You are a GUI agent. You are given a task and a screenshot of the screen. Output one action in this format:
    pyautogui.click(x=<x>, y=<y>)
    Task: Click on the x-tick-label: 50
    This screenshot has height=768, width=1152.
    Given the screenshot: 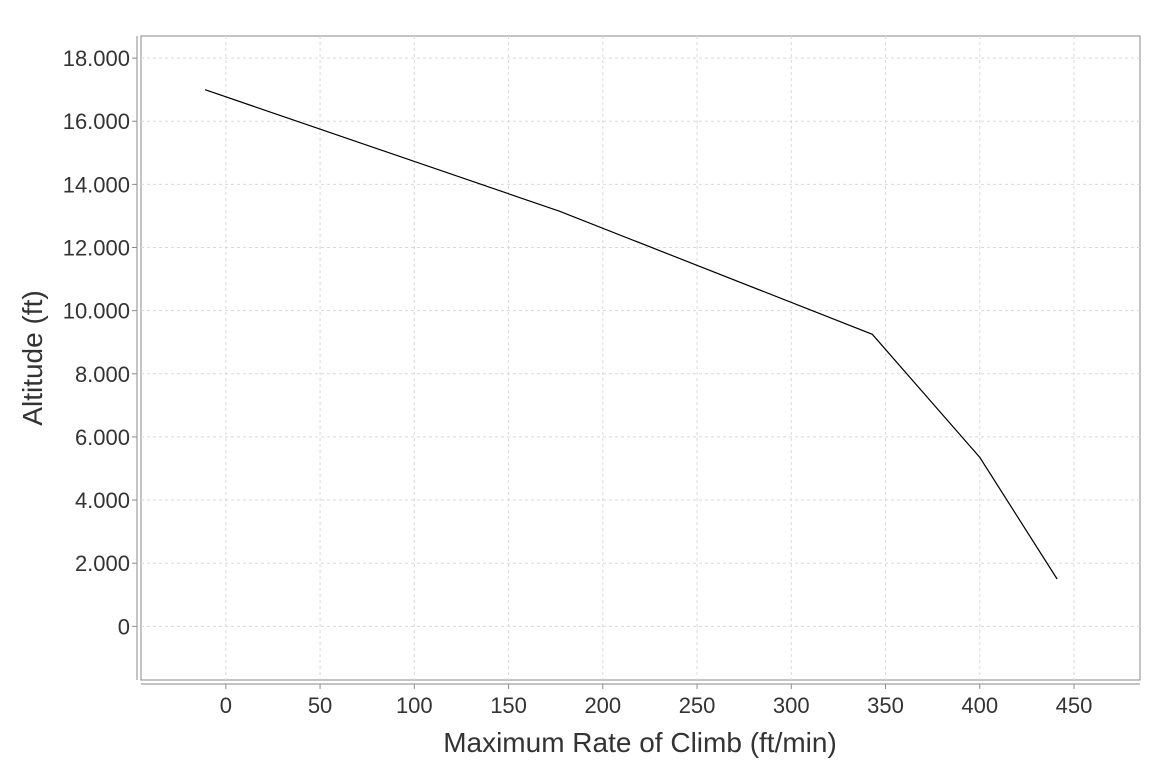 What is the action you would take?
    pyautogui.click(x=320, y=705)
    